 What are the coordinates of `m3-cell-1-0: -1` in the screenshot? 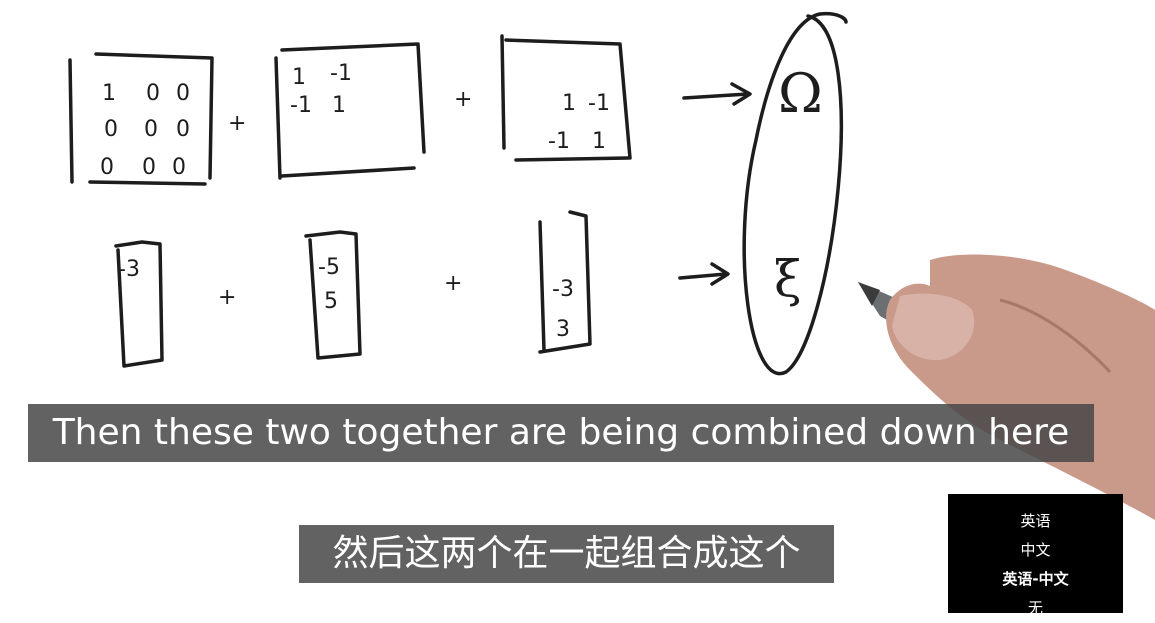 It's located at (559, 141).